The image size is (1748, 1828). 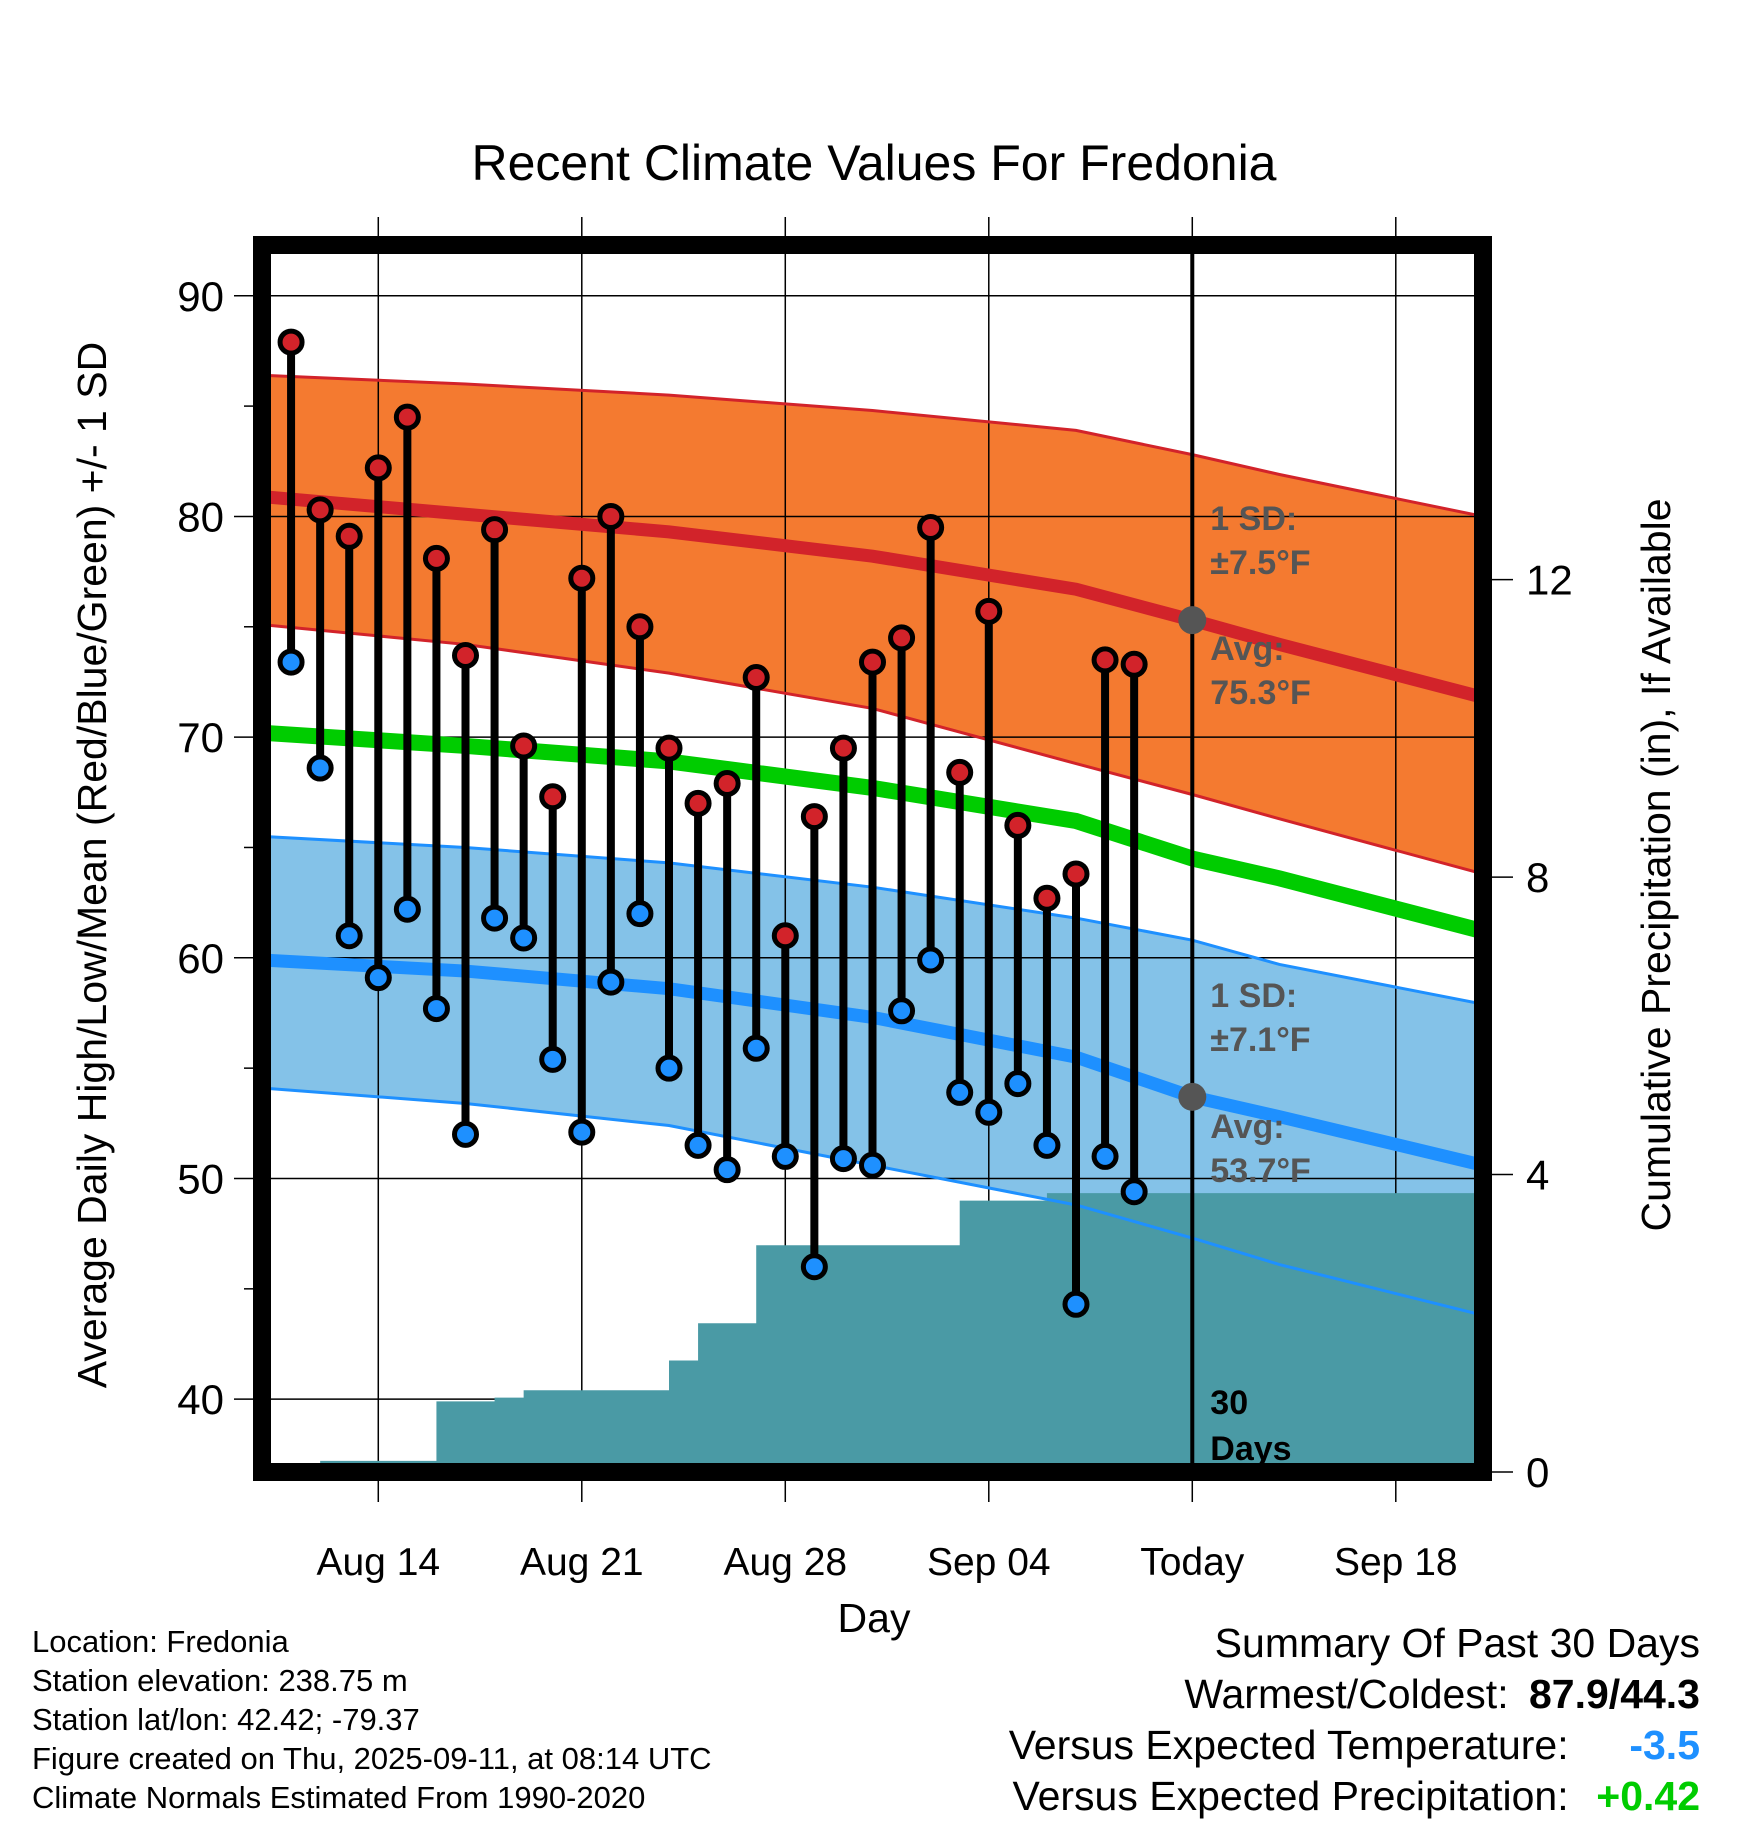 I want to click on x-tick-label: Today, so click(x=1192, y=1562).